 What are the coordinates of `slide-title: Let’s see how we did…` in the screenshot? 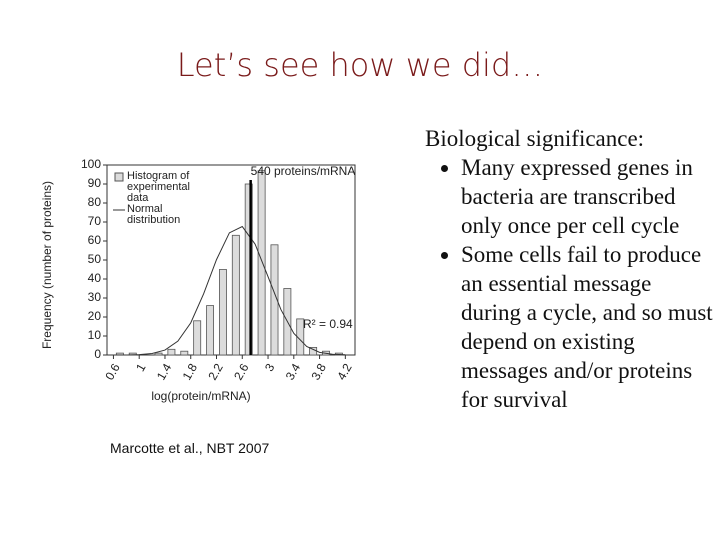 It's located at (360, 65).